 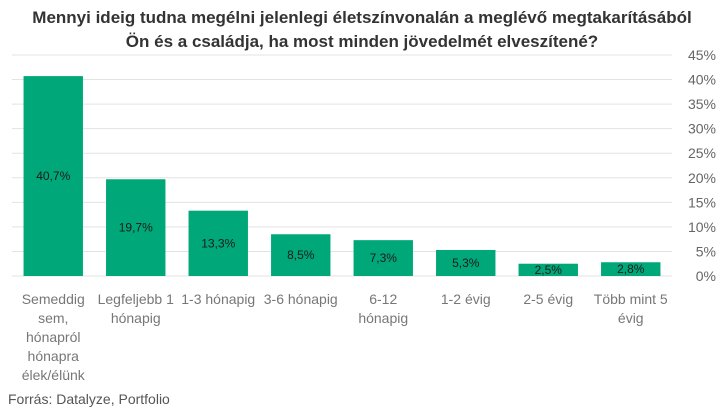 I want to click on y-tick-label: 15%, so click(x=702, y=202).